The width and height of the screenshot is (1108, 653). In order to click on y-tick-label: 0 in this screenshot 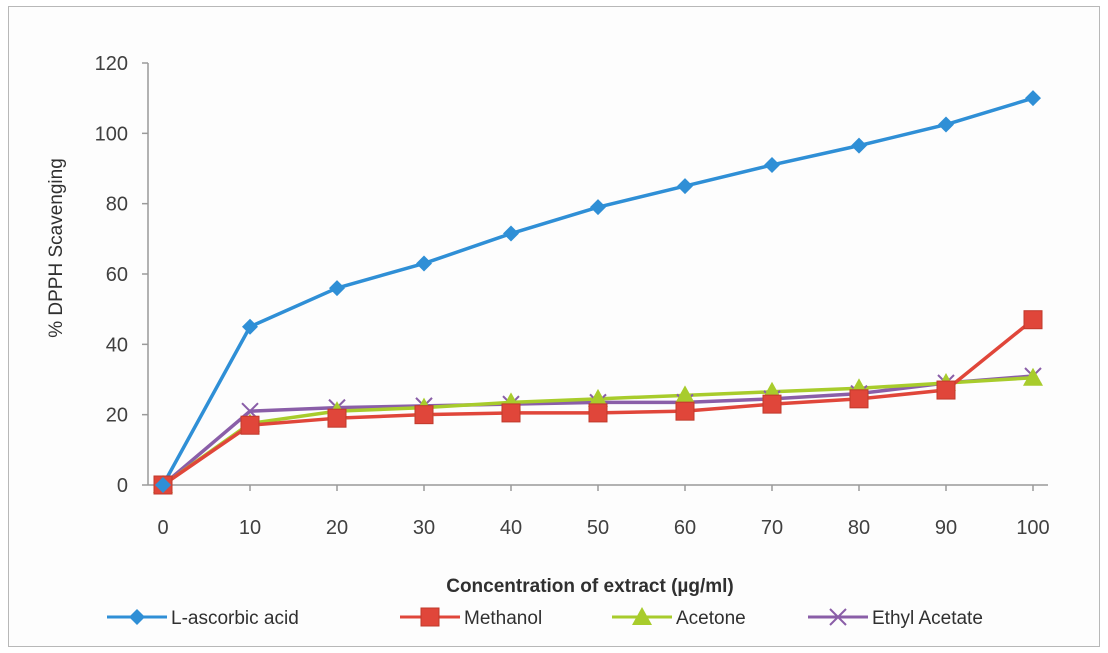, I will do `click(122, 486)`.